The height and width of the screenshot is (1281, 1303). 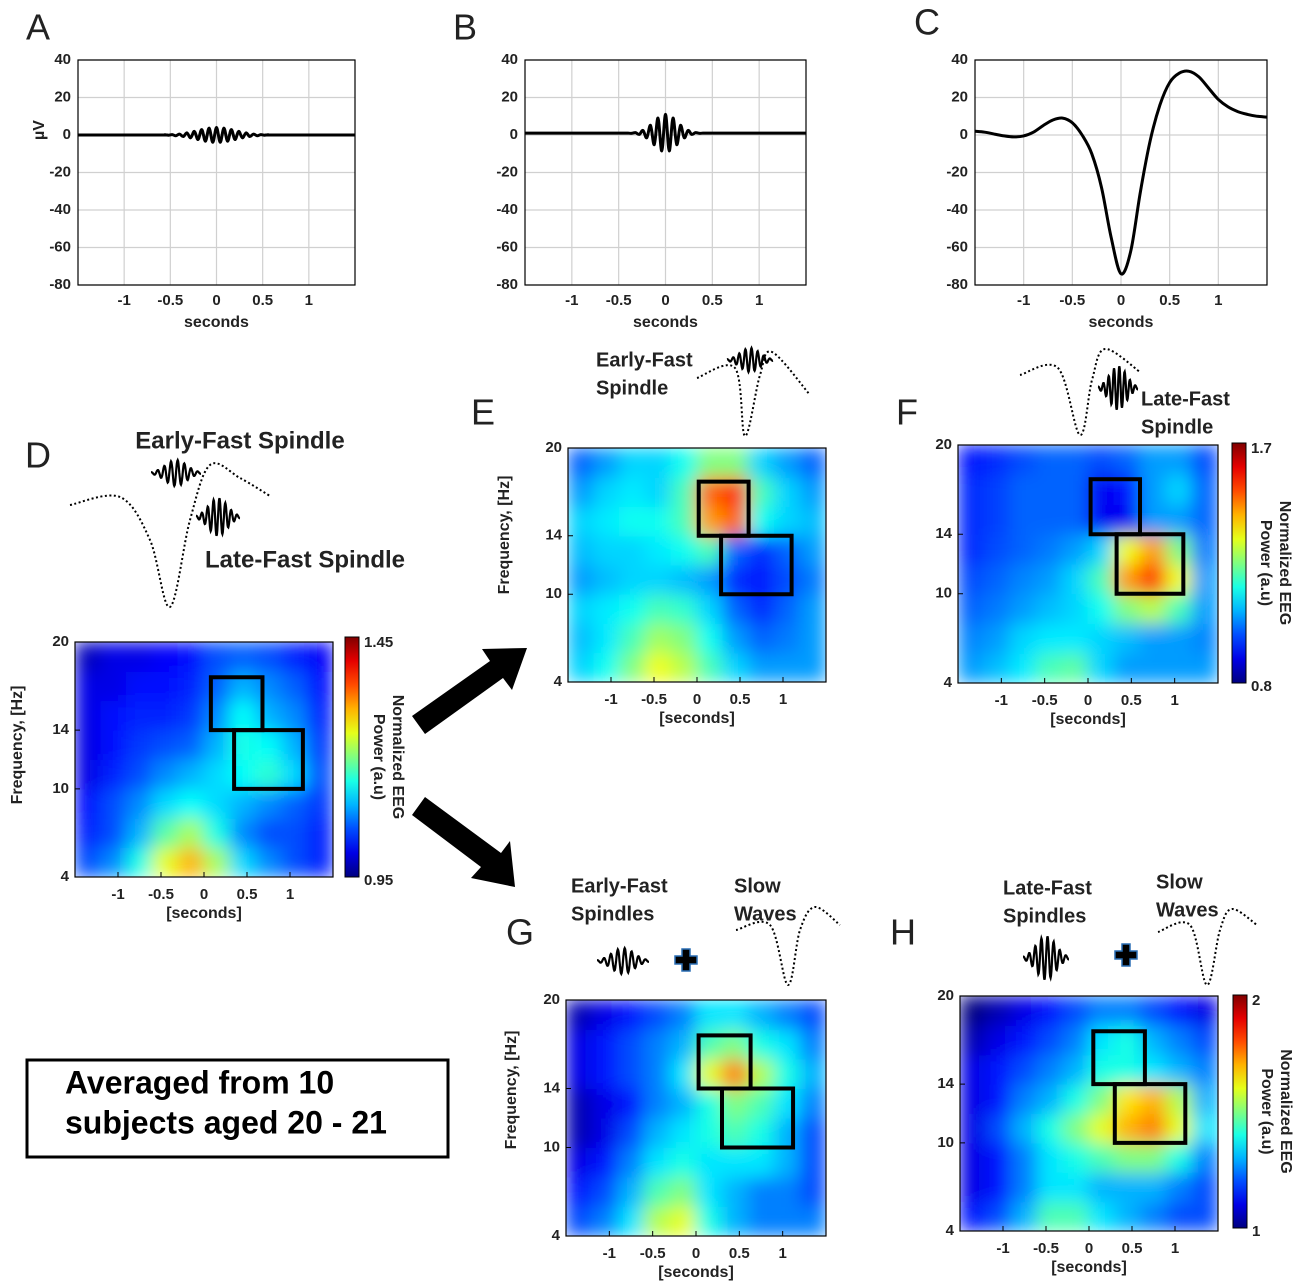 What do you see at coordinates (378, 880) in the screenshot?
I see `colorbar-tick-label: 0.95` at bounding box center [378, 880].